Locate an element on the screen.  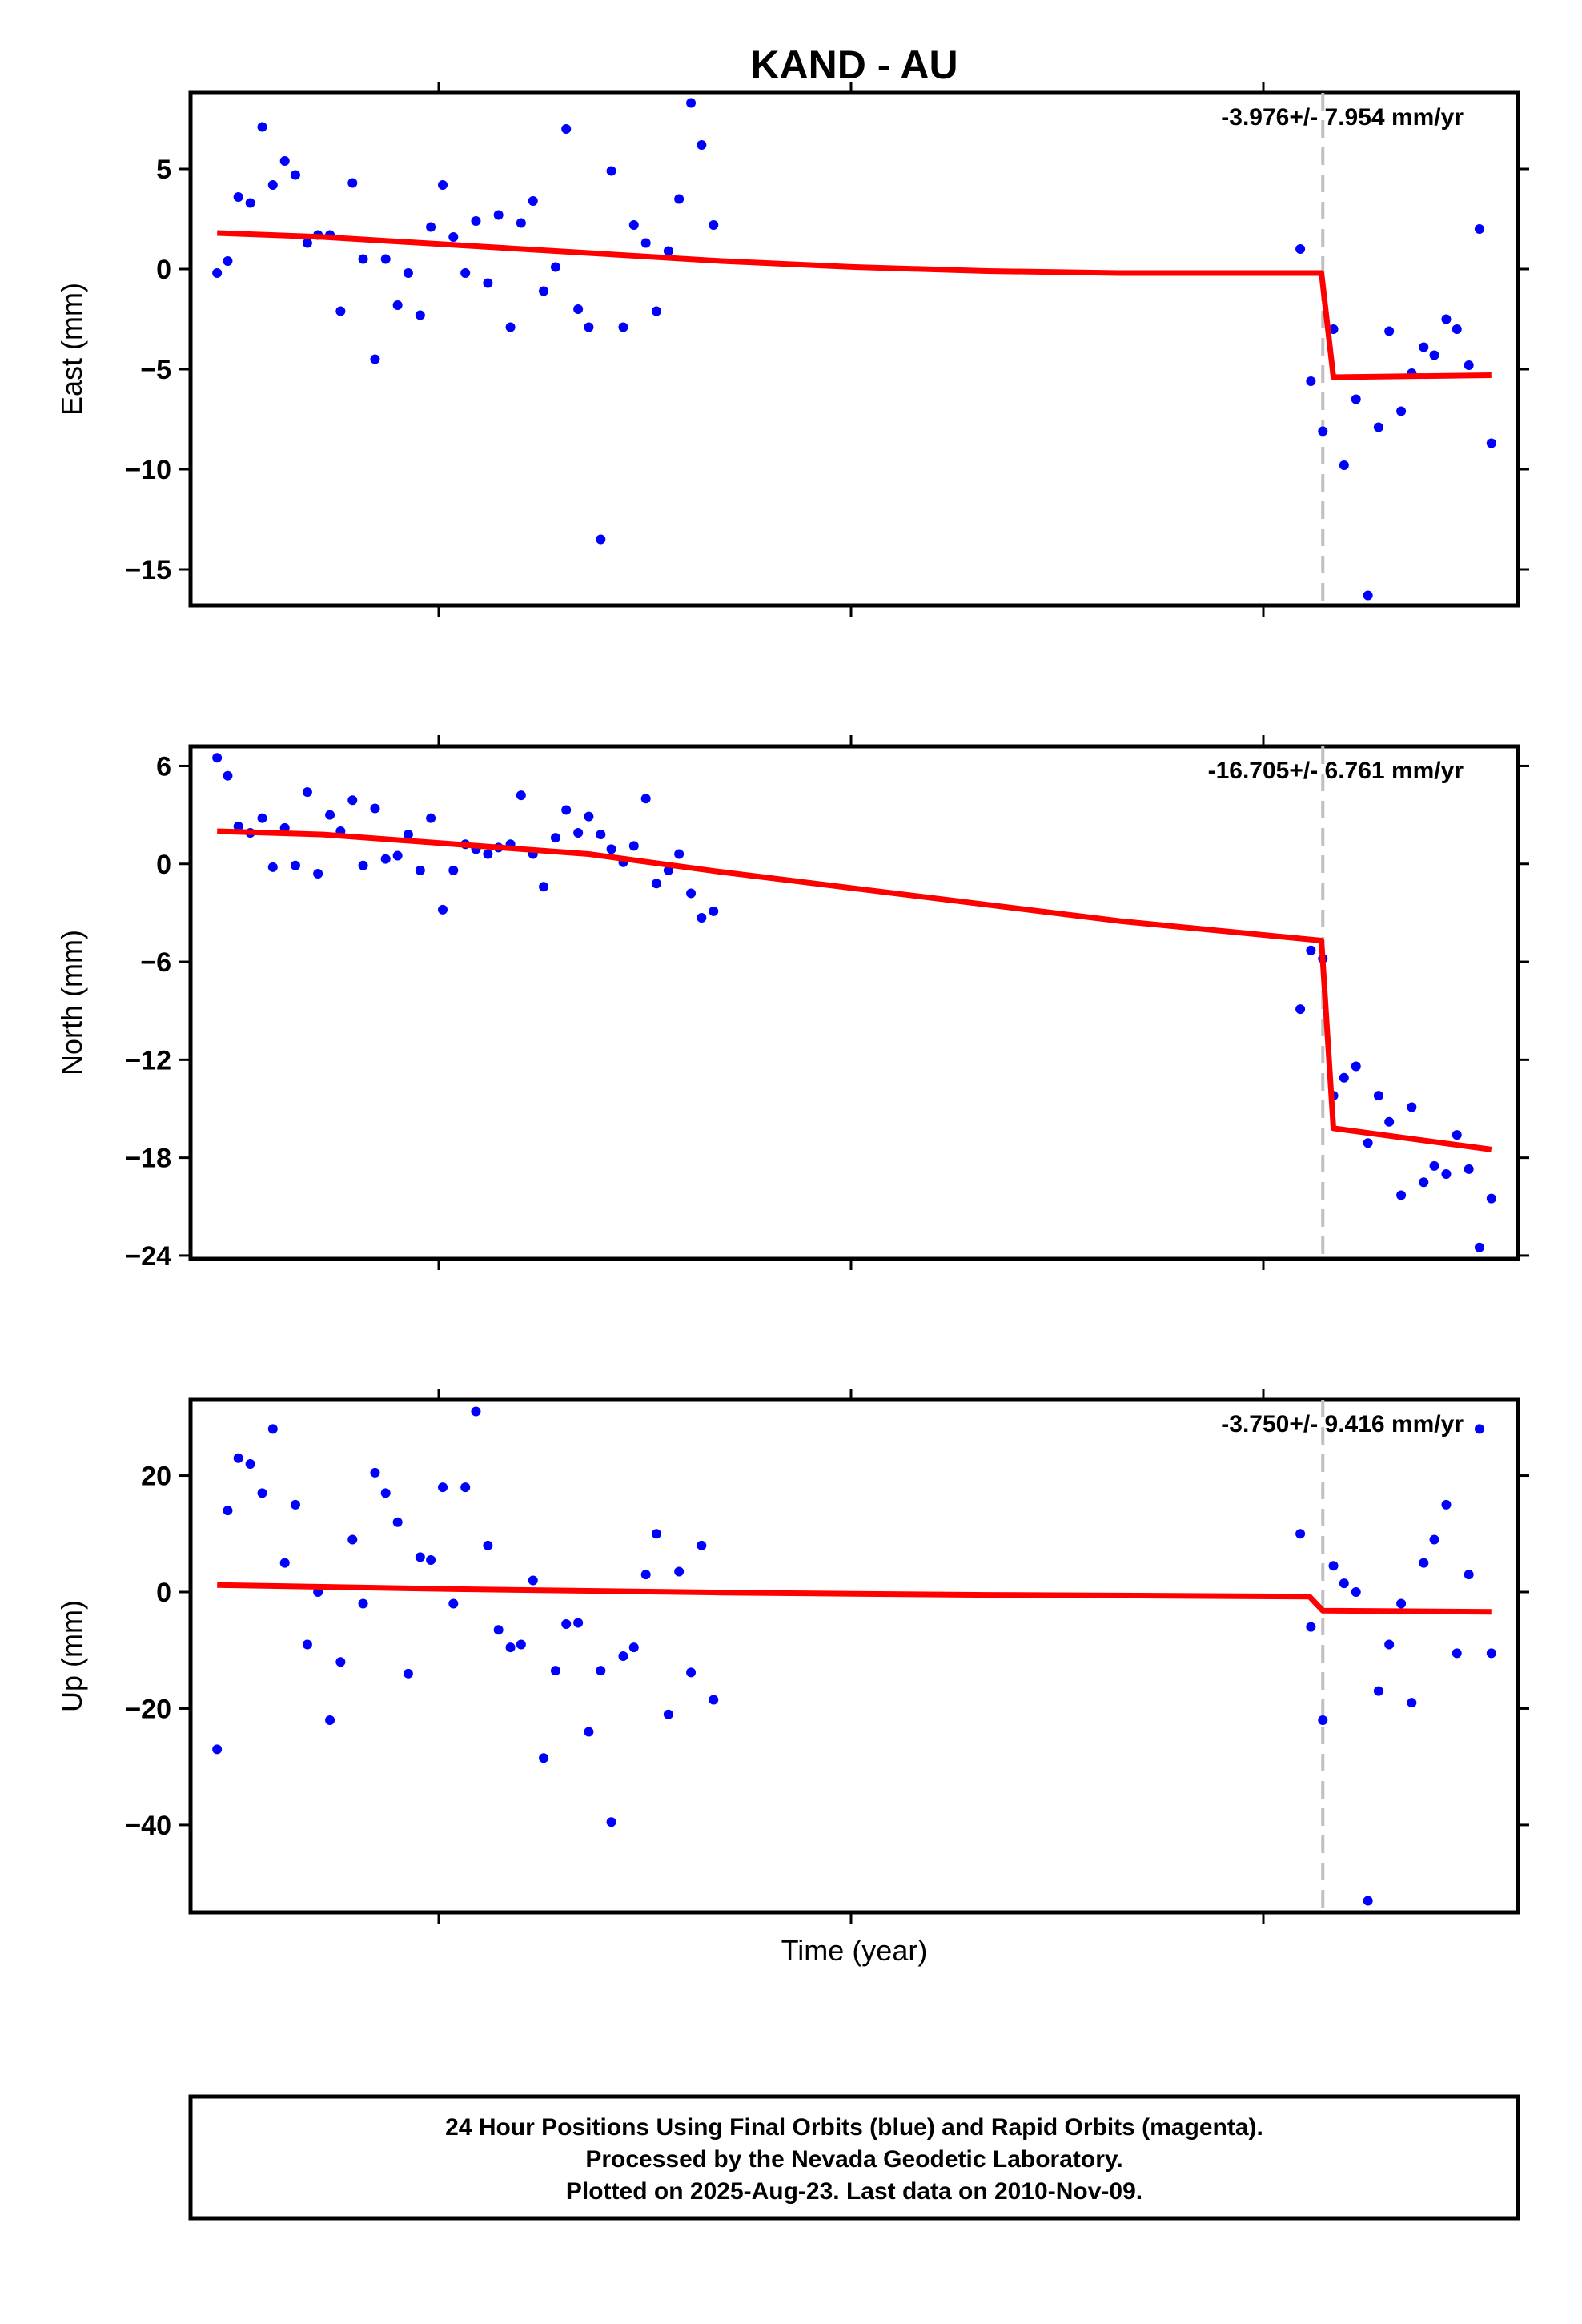
north-y-tick-label: −12 is located at coordinates (148, 1060).